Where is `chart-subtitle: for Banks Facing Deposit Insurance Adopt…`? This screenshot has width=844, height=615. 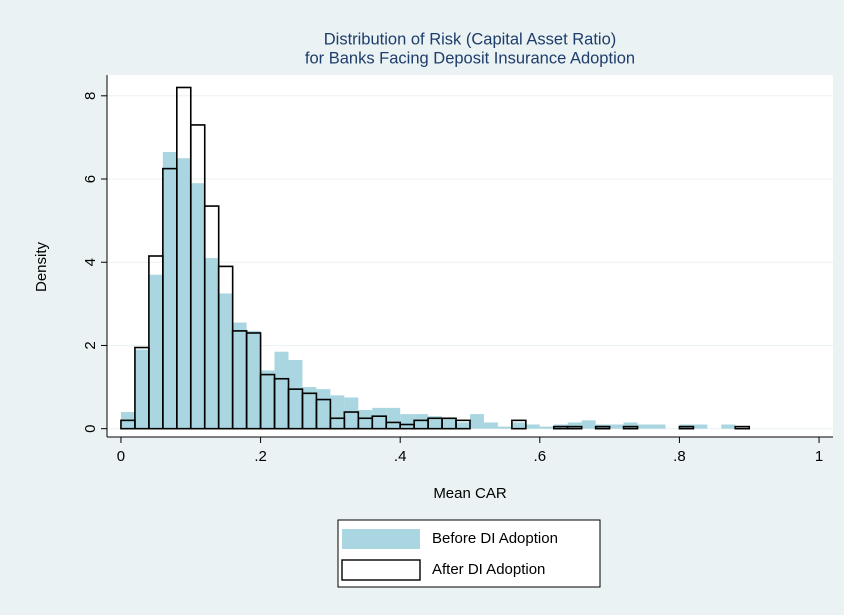 chart-subtitle: for Banks Facing Deposit Insurance Adopt… is located at coordinates (470, 58).